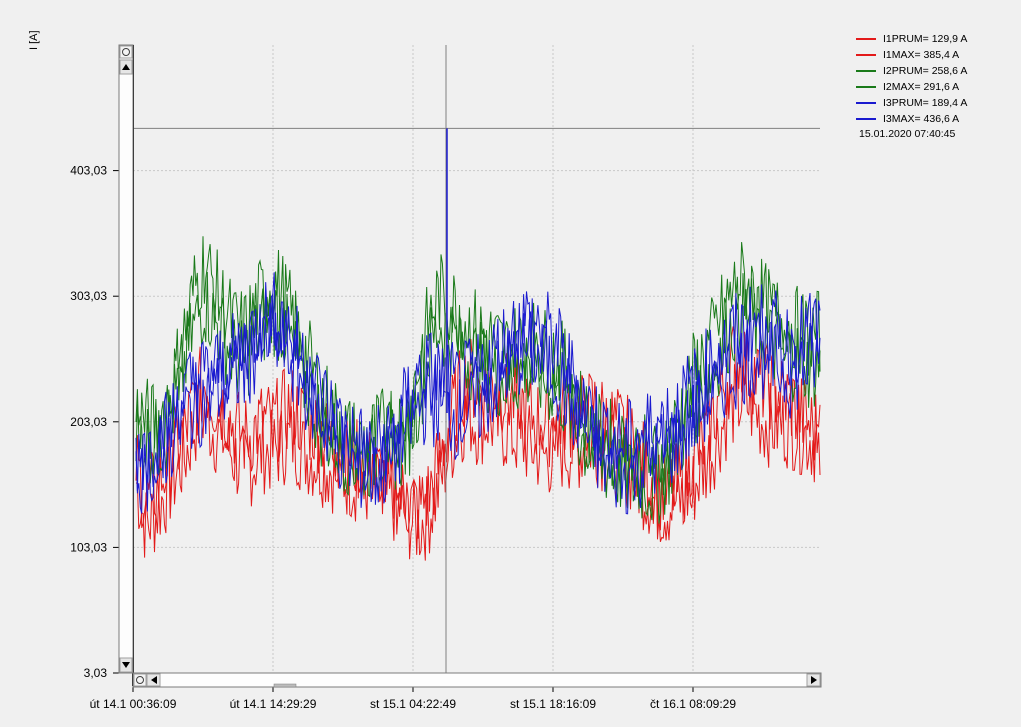  I want to click on legend-item-i1max: I1MAX= 385,4 A, so click(911, 55).